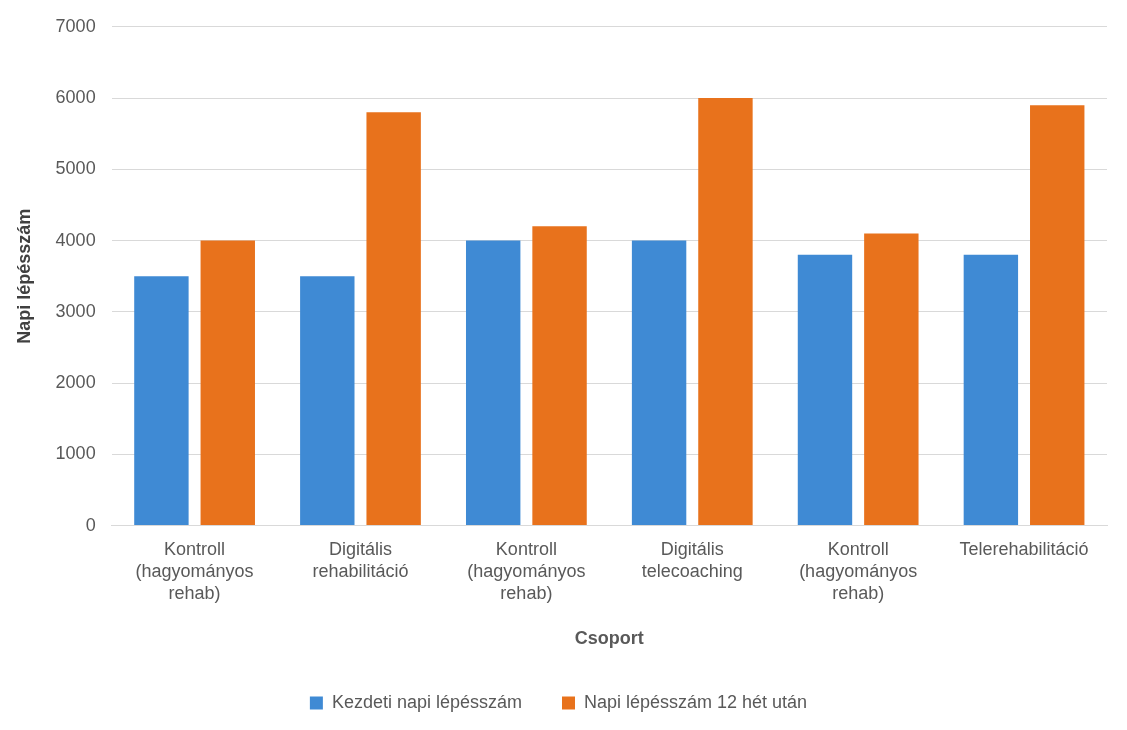 Image resolution: width=1127 pixels, height=730 pixels. Describe the element at coordinates (75, 382) in the screenshot. I see `y-tick-label: 2000` at that location.